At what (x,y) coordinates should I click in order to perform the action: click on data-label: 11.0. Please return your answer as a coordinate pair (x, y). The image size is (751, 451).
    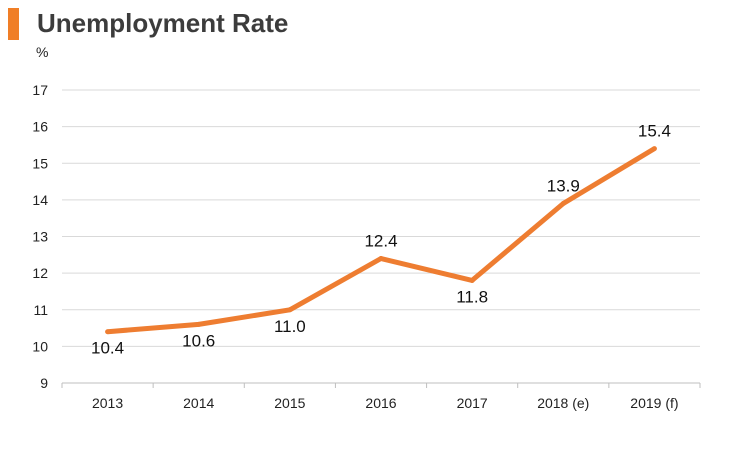
    Looking at the image, I should click on (290, 326).